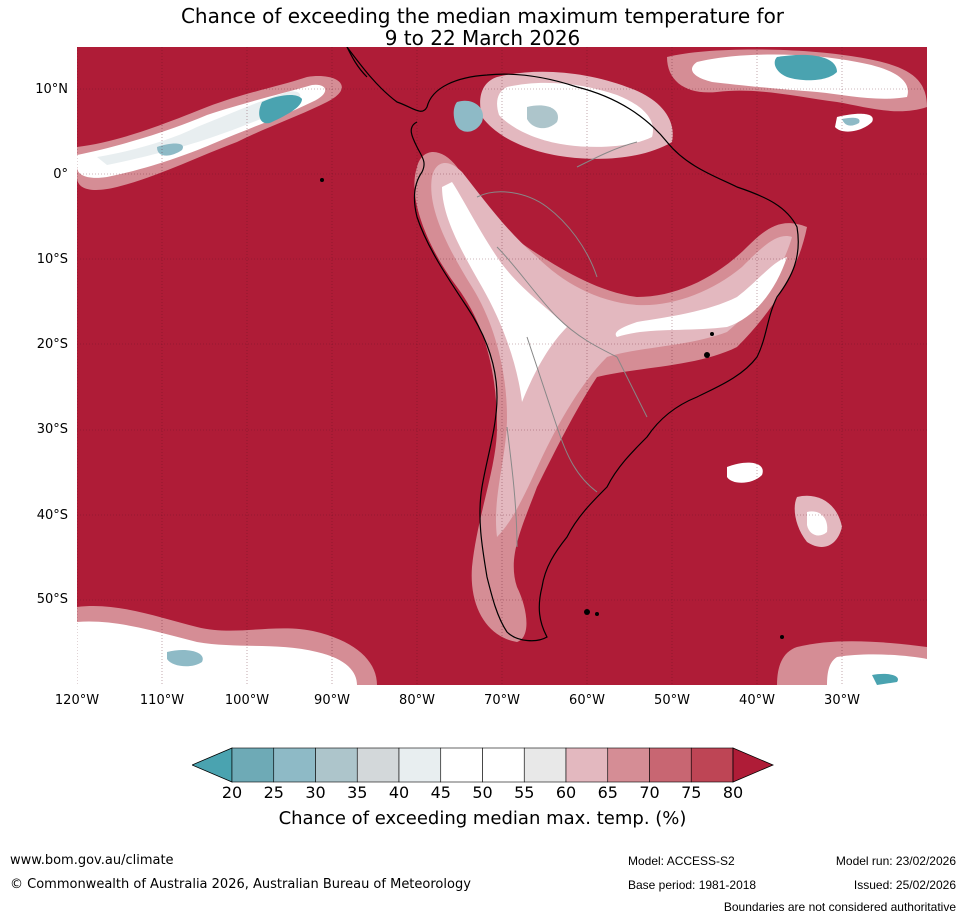 The height and width of the screenshot is (919, 965). Describe the element at coordinates (77, 700) in the screenshot. I see `lon-label-120w: 120°W` at that location.